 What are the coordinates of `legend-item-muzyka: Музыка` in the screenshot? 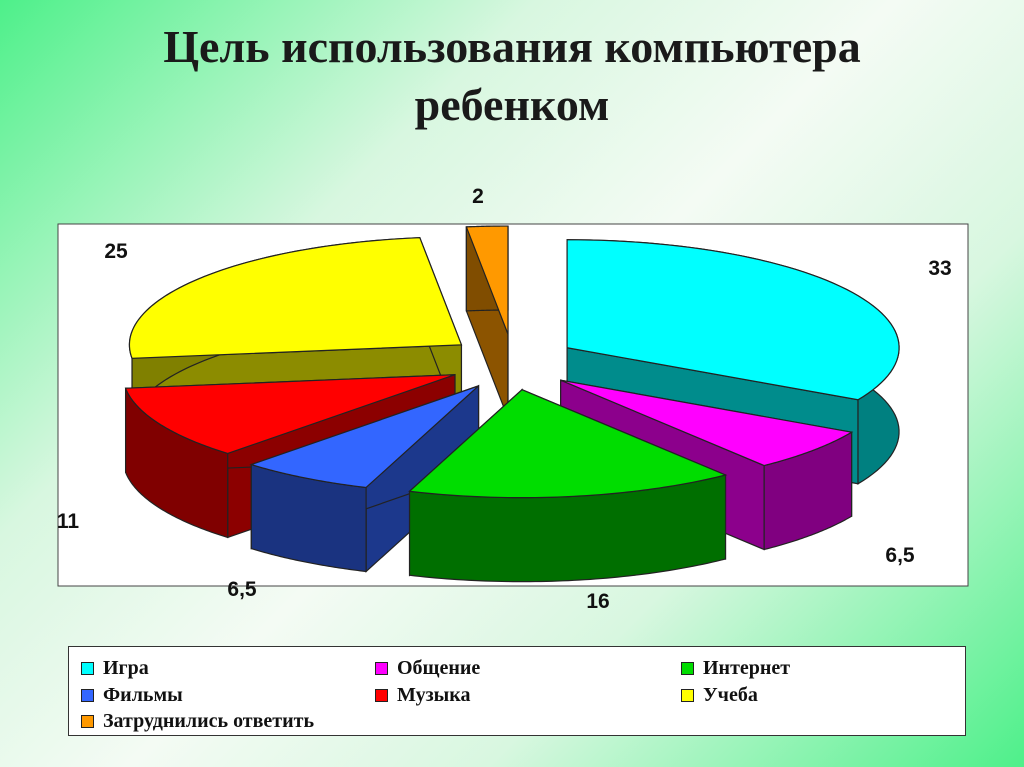 It's located at (423, 695).